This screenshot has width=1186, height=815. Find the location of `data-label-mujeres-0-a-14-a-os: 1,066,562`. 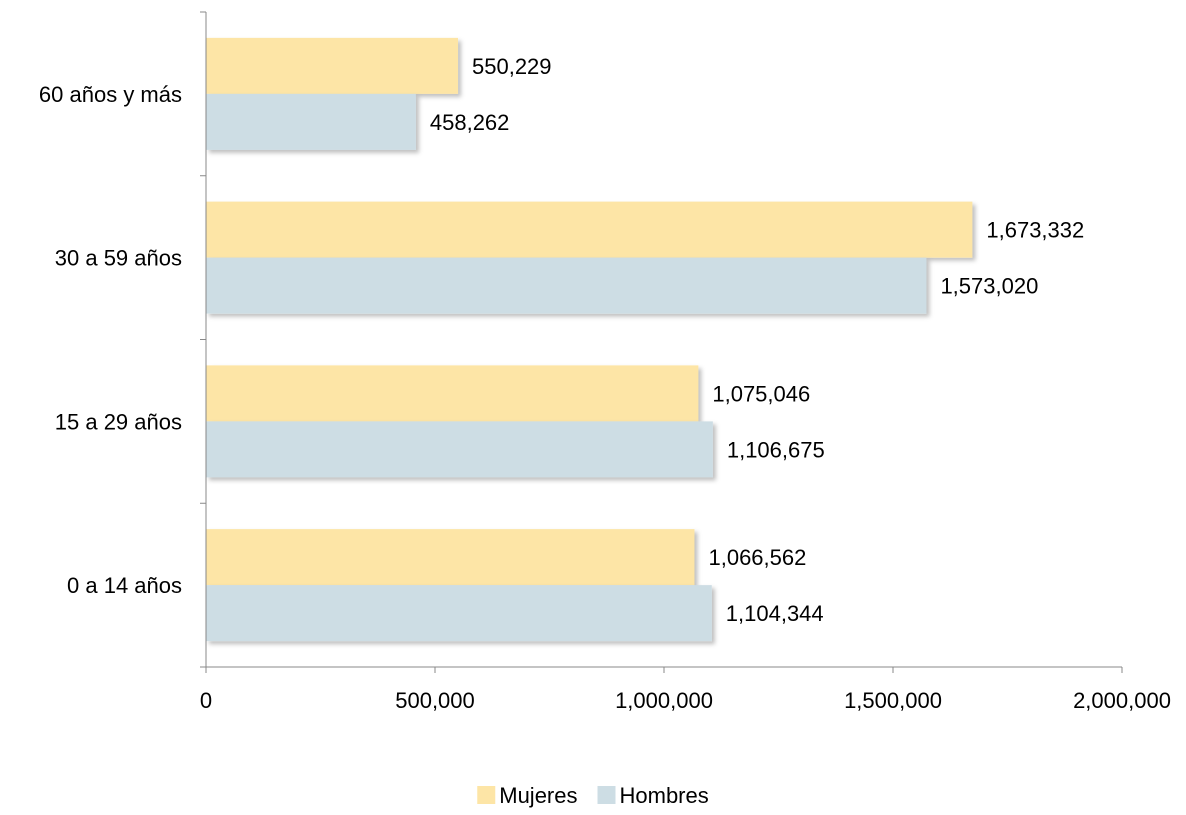

data-label-mujeres-0-a-14-a-os: 1,066,562 is located at coordinates (757, 557).